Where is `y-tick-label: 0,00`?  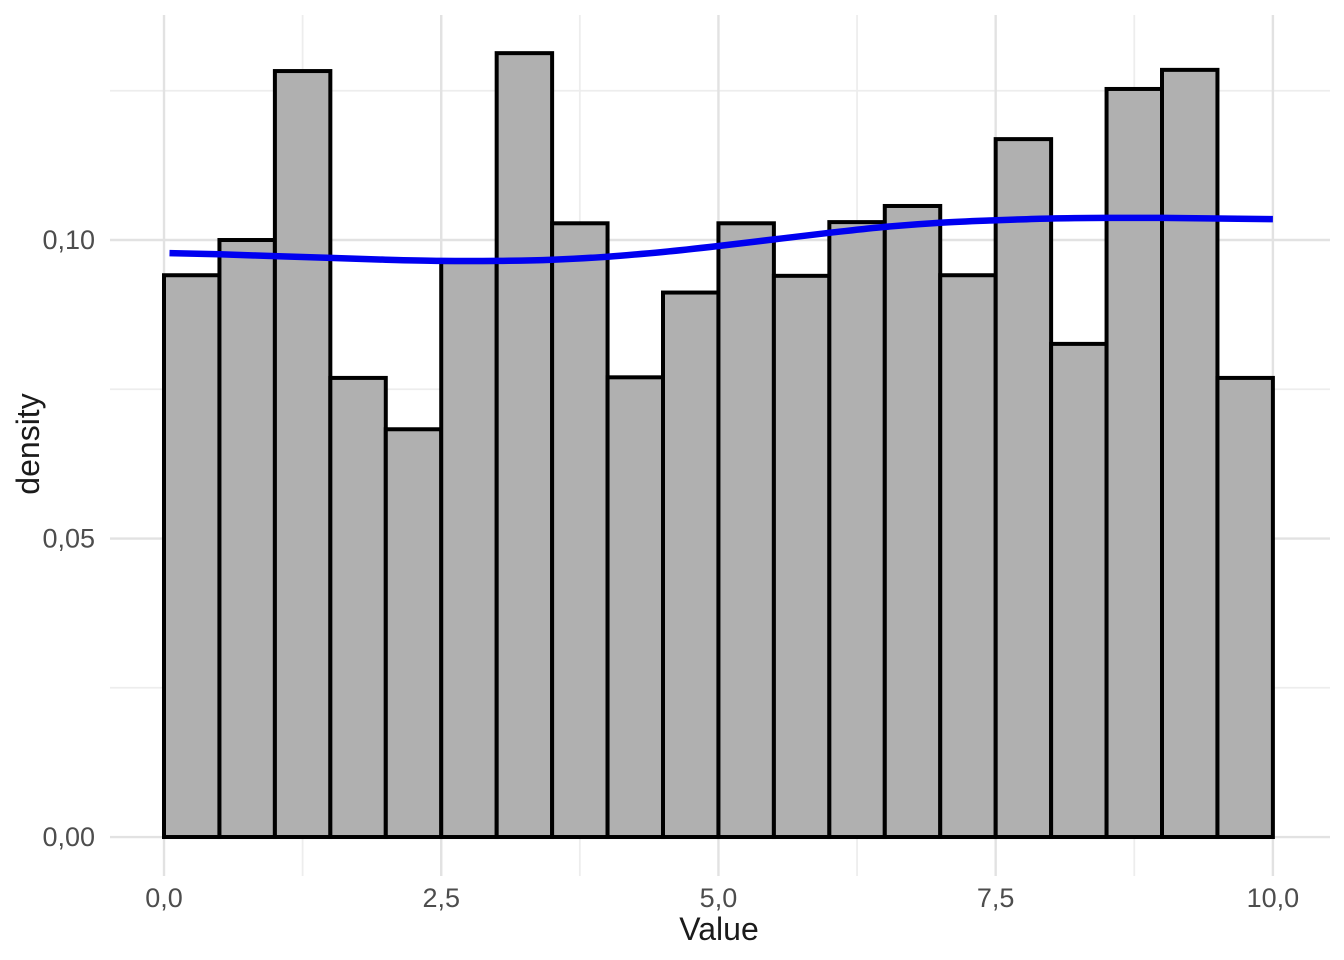 y-tick-label: 0,00 is located at coordinates (68, 837).